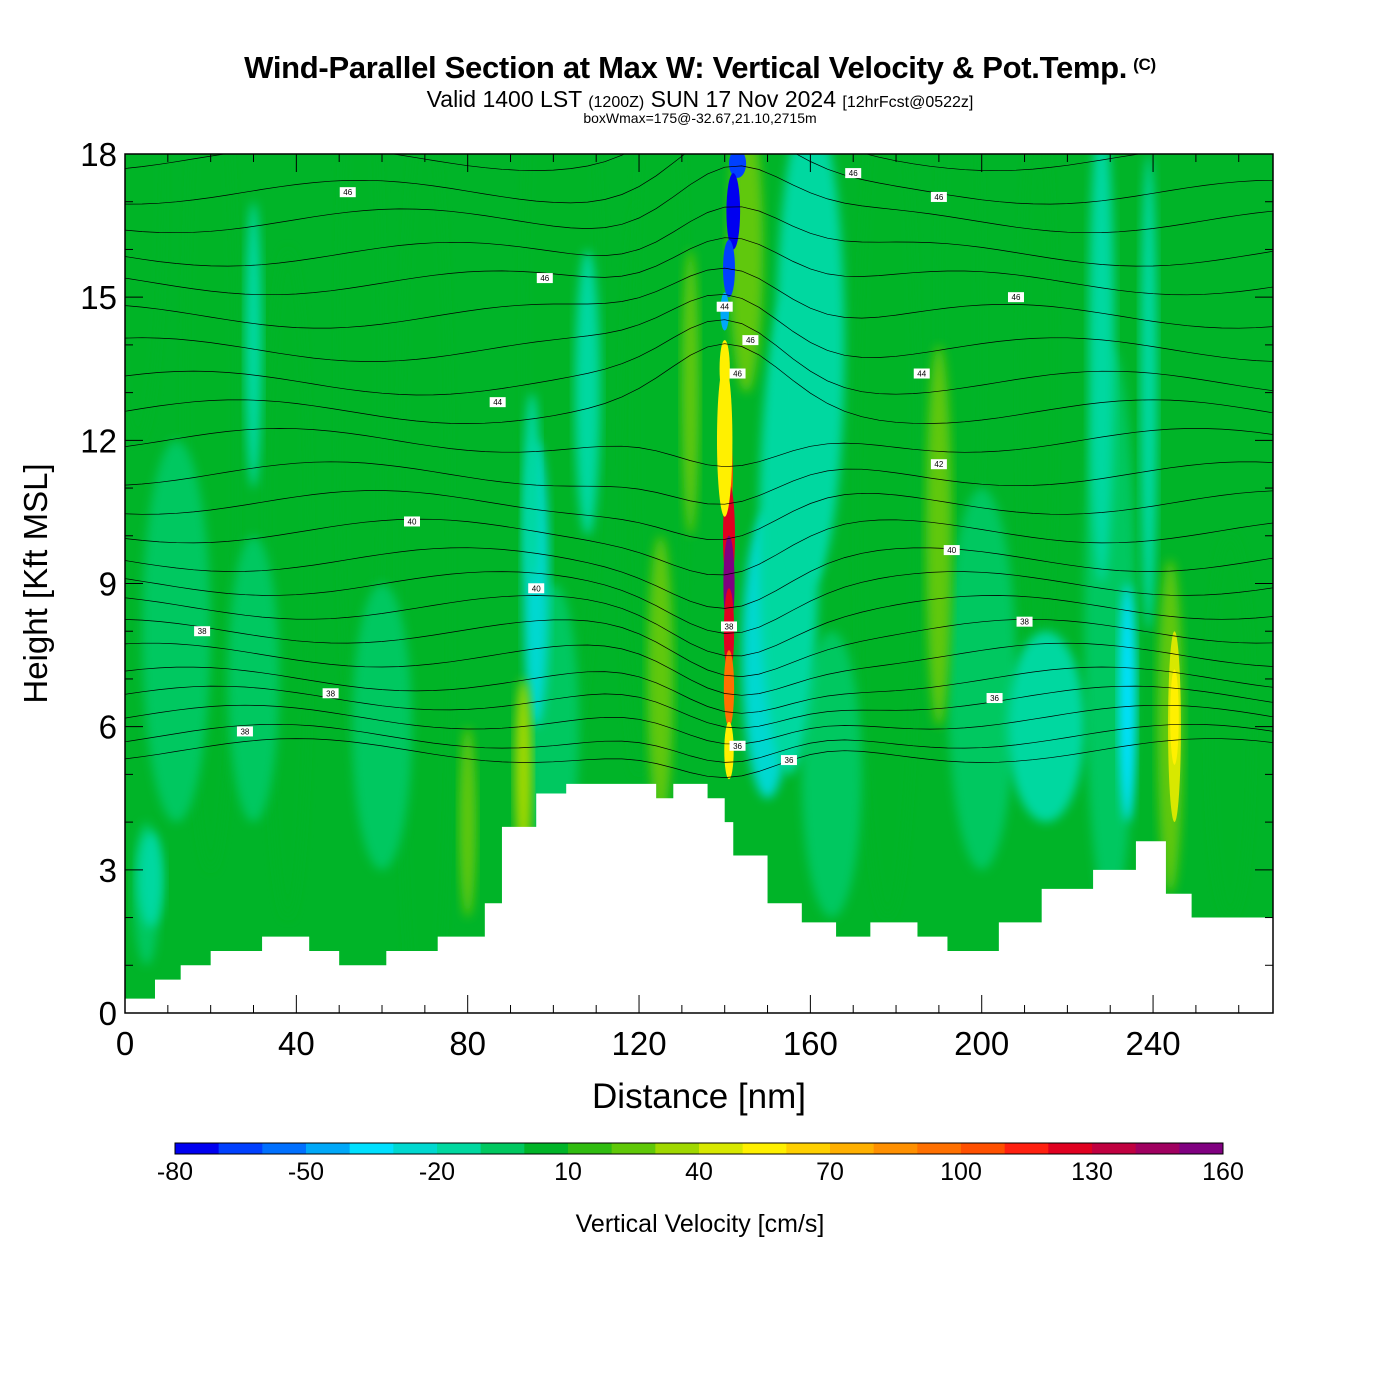 The image size is (1400, 1400). Describe the element at coordinates (437, 1172) in the screenshot. I see `colorbar-tick-label: -20` at that location.